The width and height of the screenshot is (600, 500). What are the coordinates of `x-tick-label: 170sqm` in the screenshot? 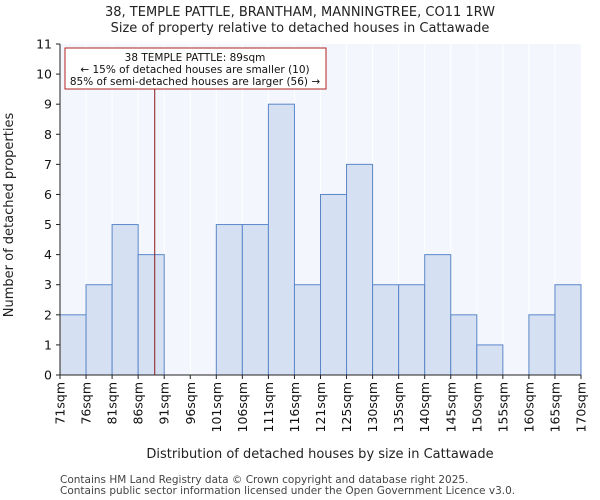 It's located at (581, 407).